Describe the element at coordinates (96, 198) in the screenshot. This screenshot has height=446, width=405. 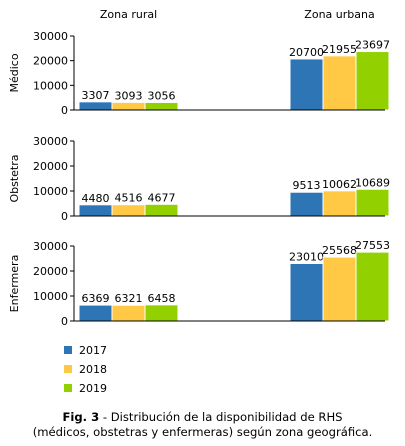
I see `data-label: 4480` at that location.